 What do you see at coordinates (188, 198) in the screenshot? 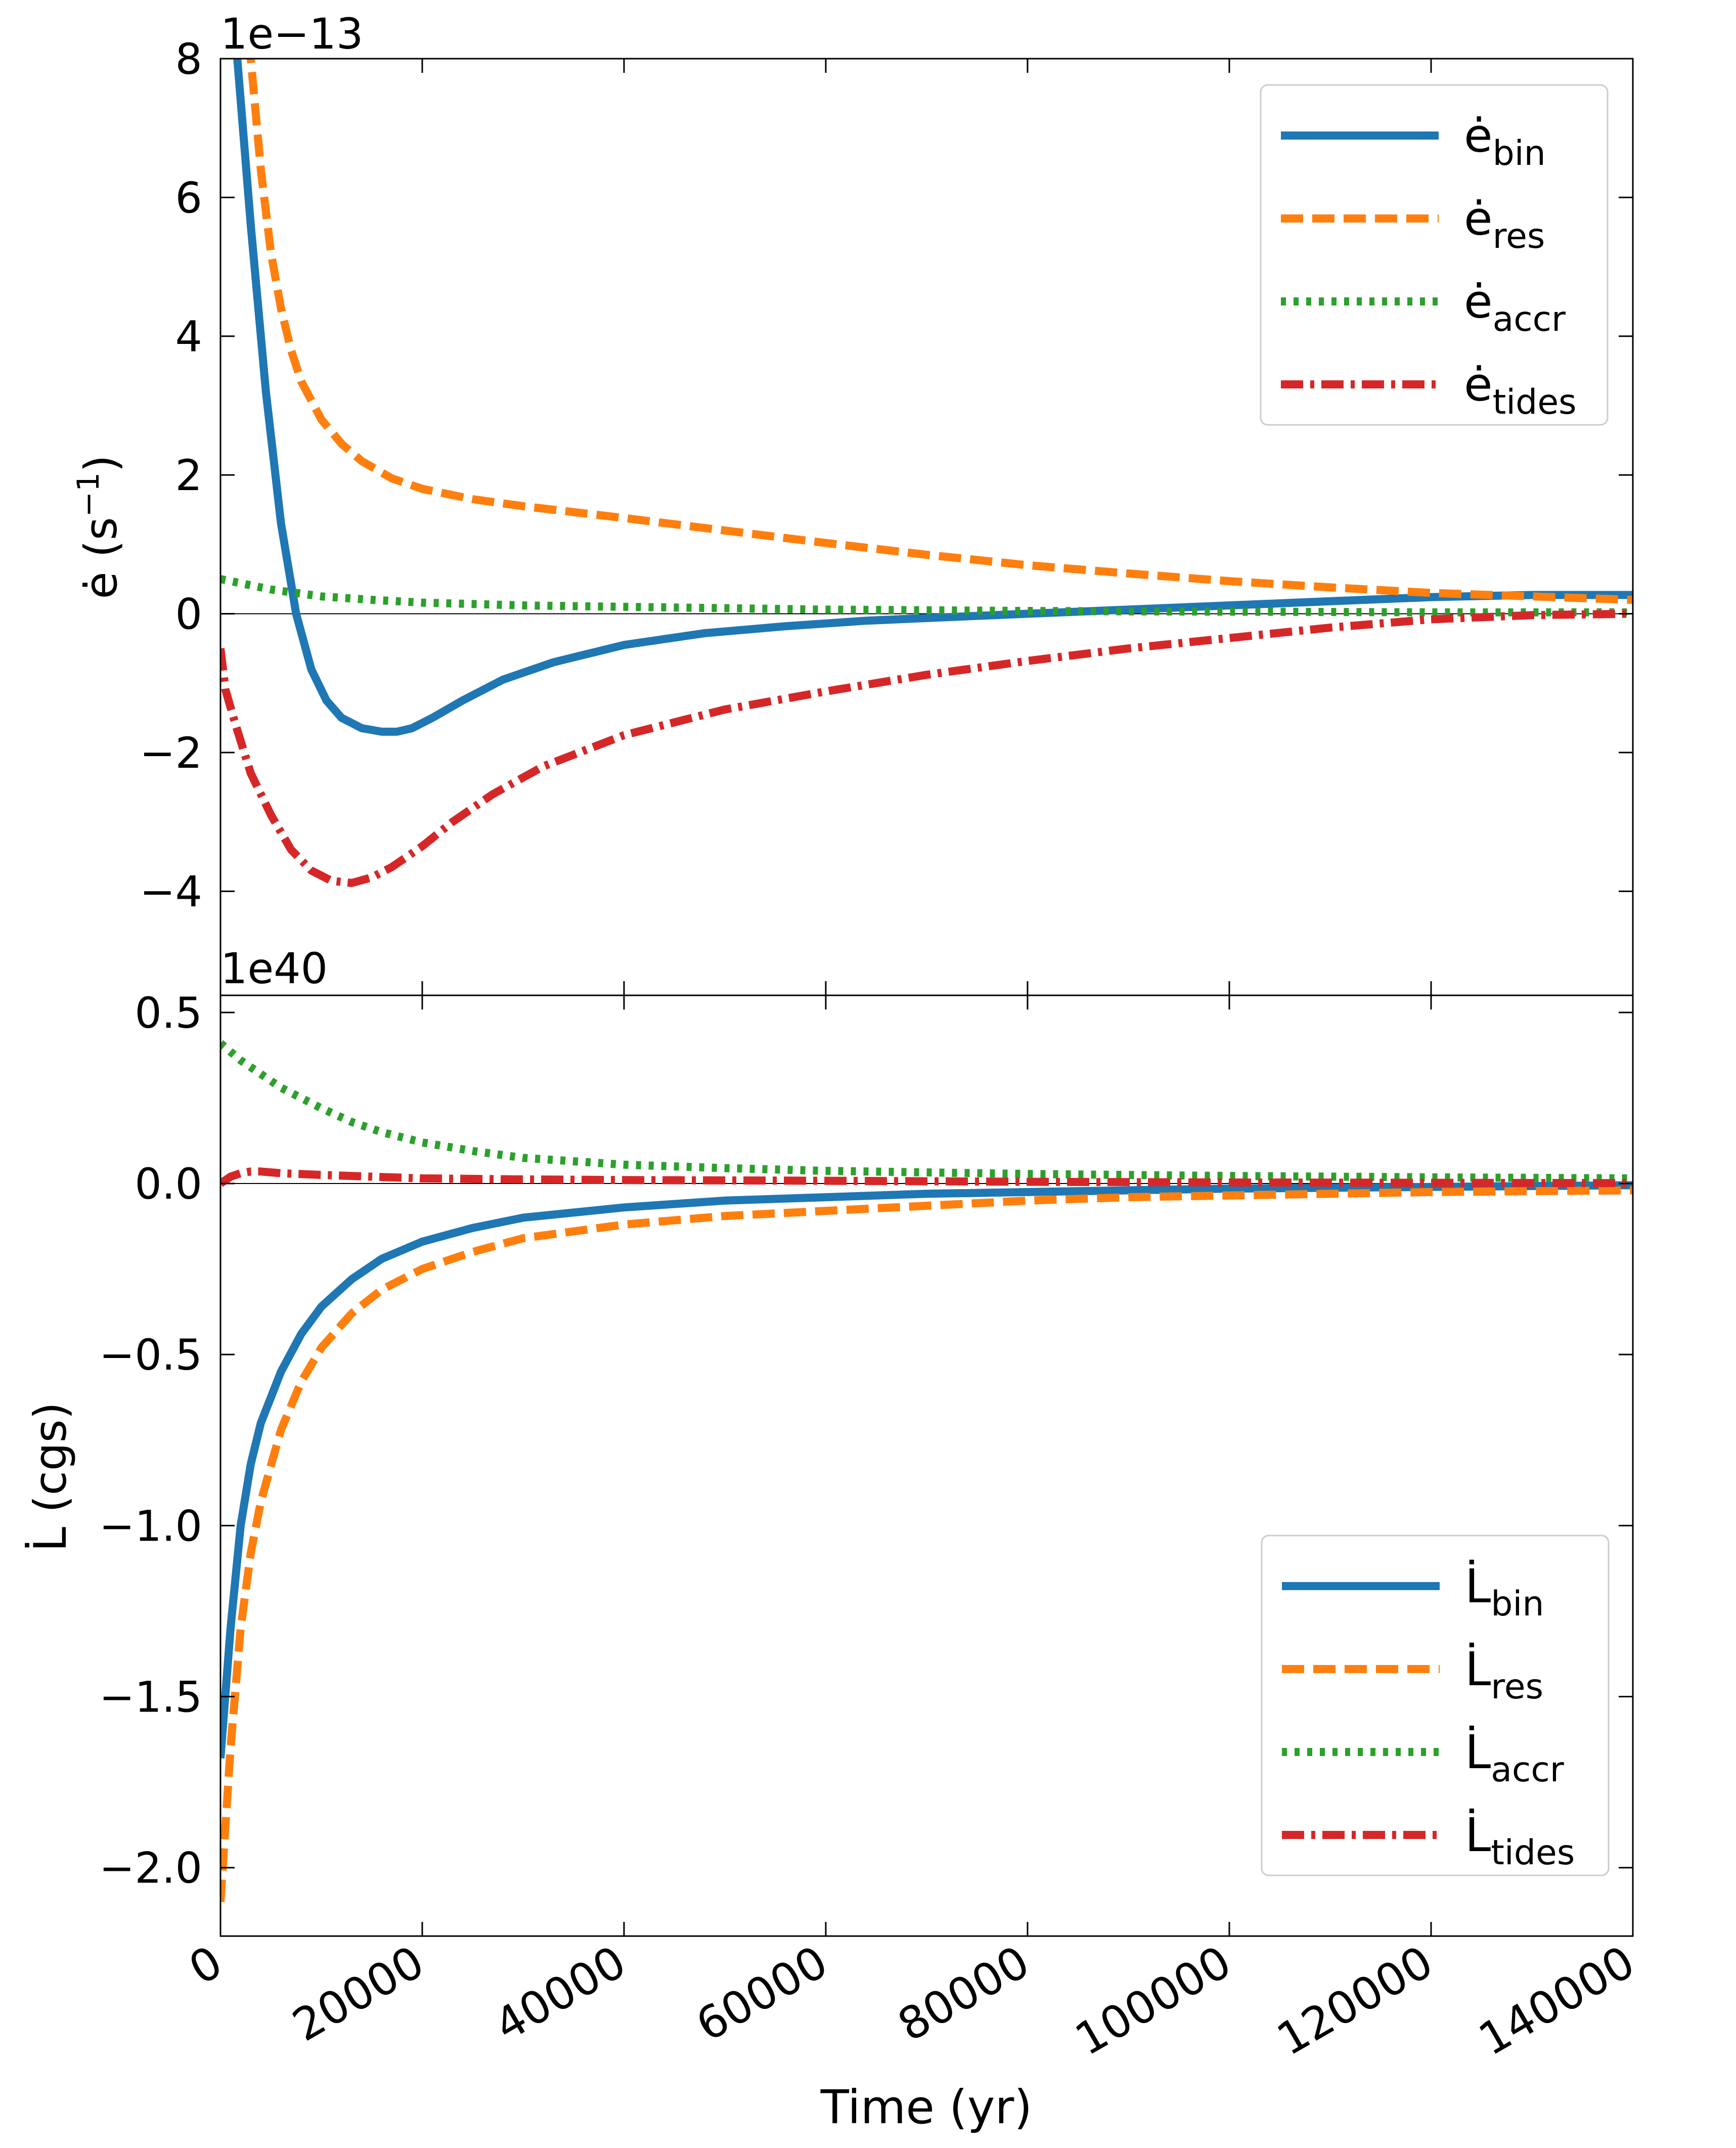
I see `y-tick-label: 6` at bounding box center [188, 198].